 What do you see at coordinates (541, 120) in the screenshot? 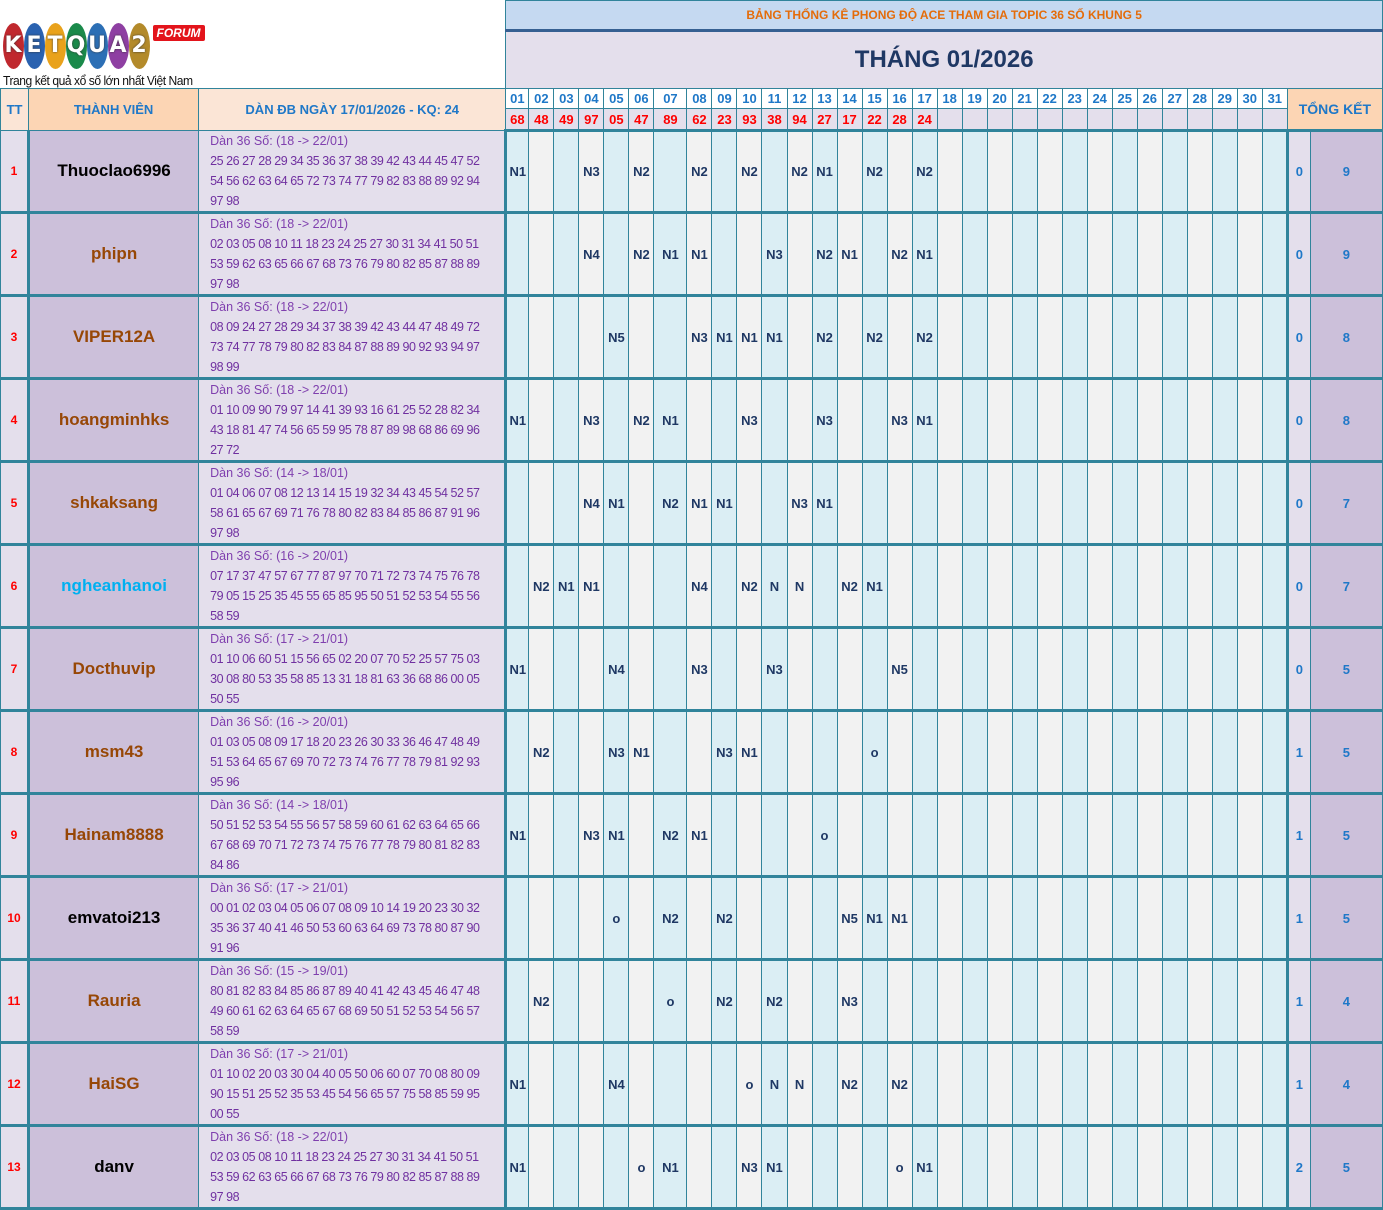
I see `day-result: 48` at bounding box center [541, 120].